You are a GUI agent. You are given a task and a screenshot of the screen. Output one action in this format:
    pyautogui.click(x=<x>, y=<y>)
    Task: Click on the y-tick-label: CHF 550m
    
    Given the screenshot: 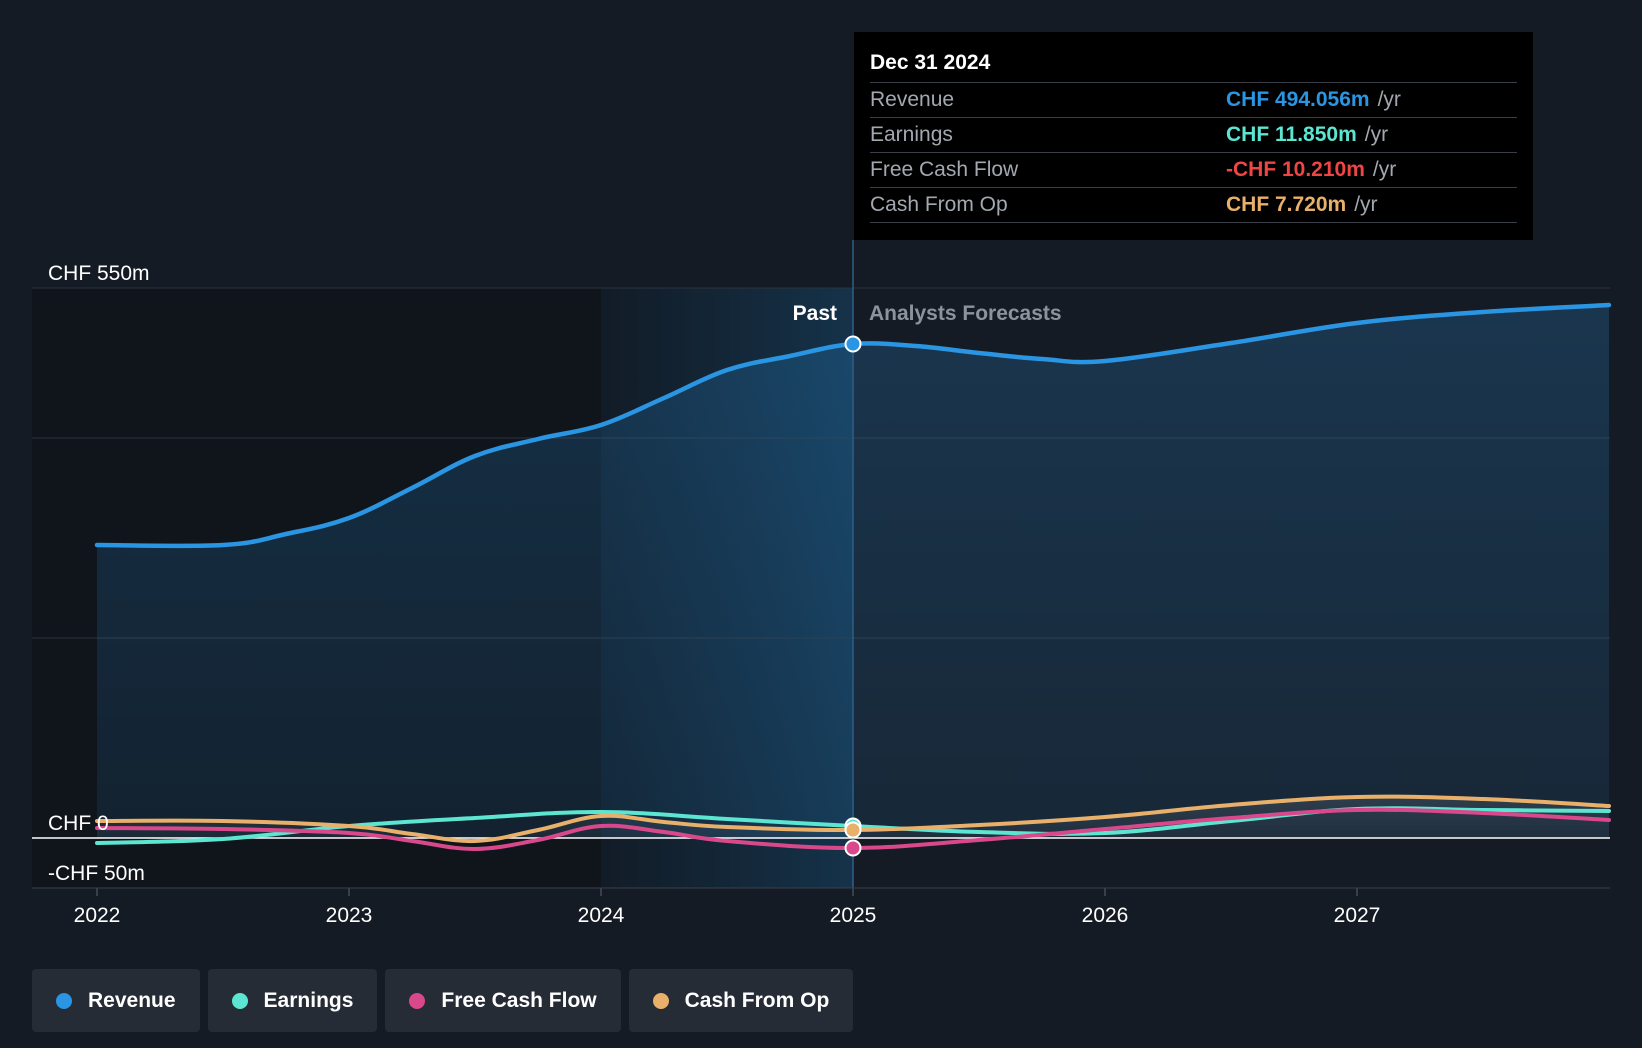 What is the action you would take?
    pyautogui.click(x=99, y=273)
    